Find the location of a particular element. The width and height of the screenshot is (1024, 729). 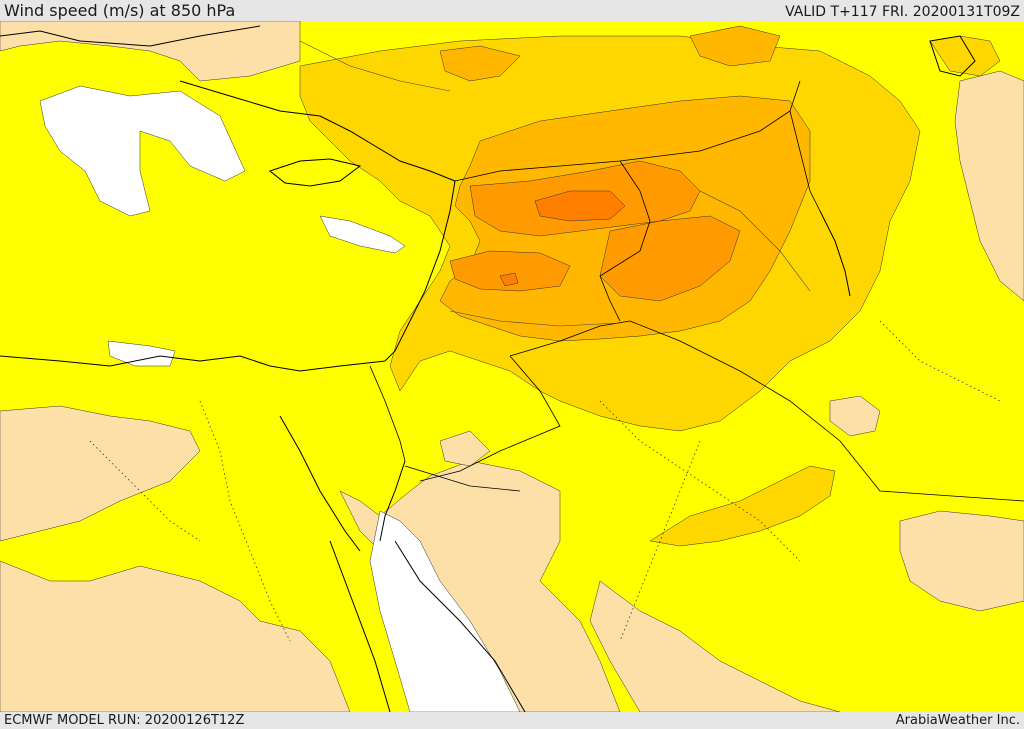

border-jordan-iraq is located at coordinates (610, 298).